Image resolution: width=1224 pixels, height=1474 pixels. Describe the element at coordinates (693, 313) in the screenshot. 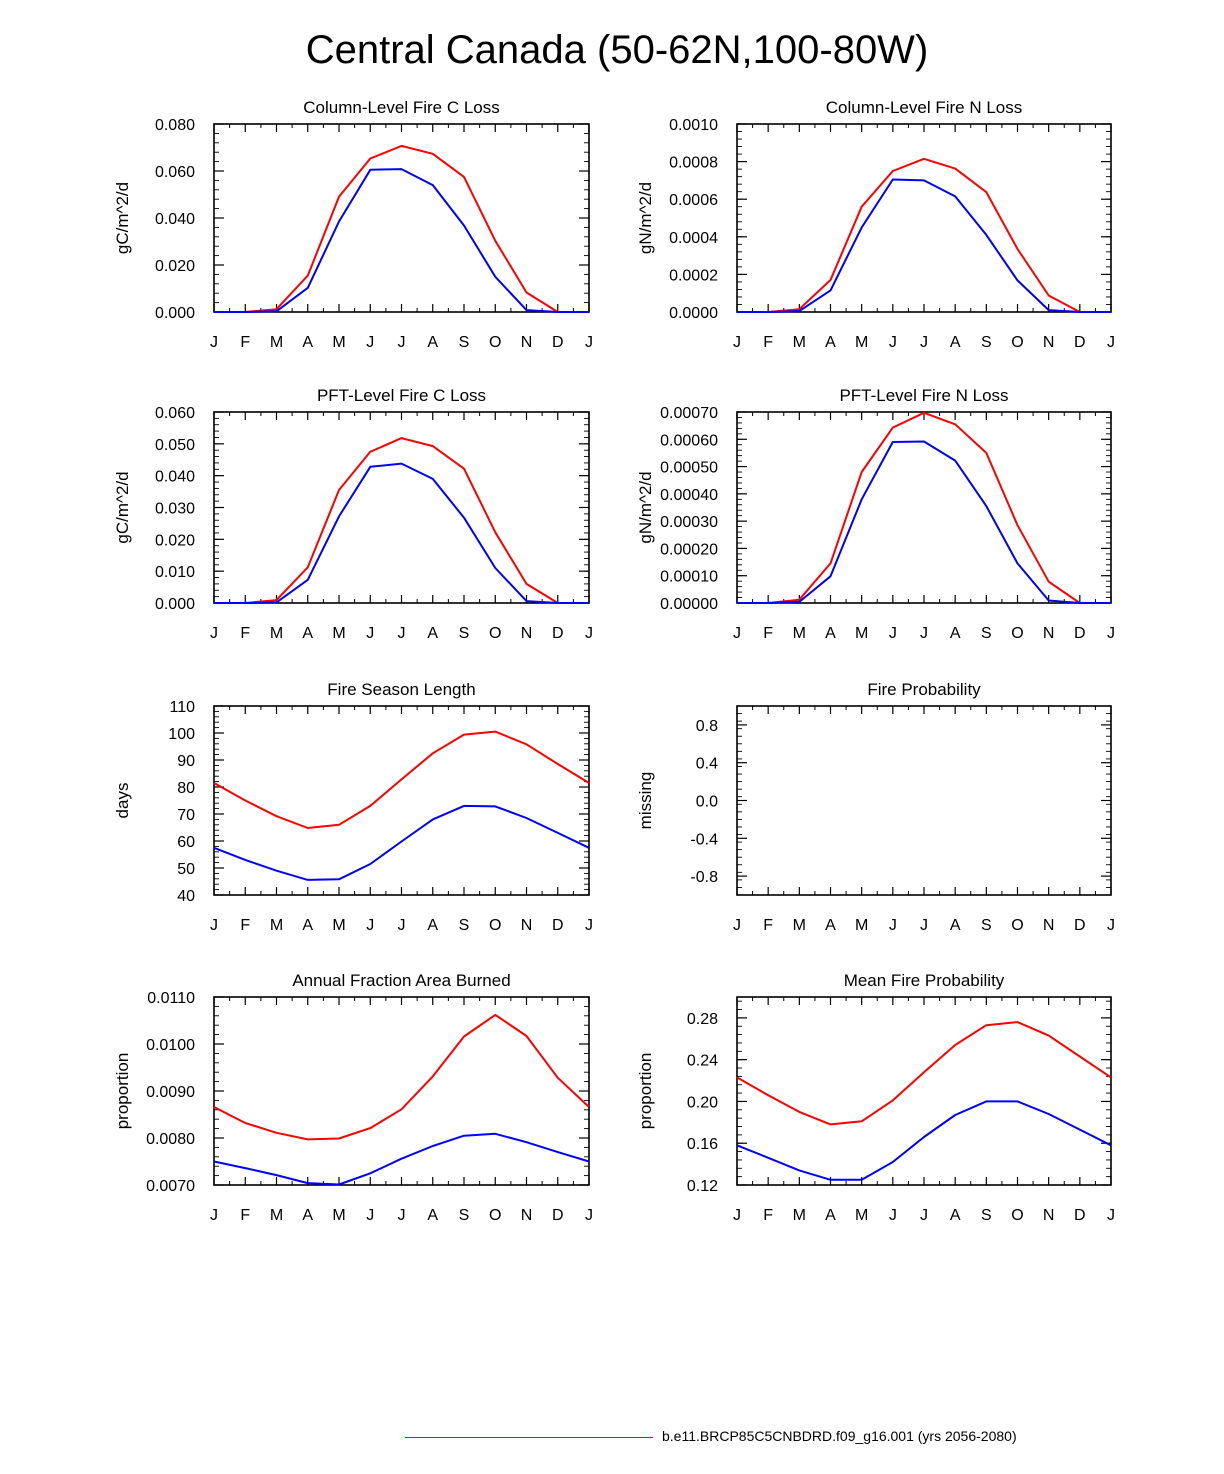

I see `y-tick-label: 0.0000` at that location.